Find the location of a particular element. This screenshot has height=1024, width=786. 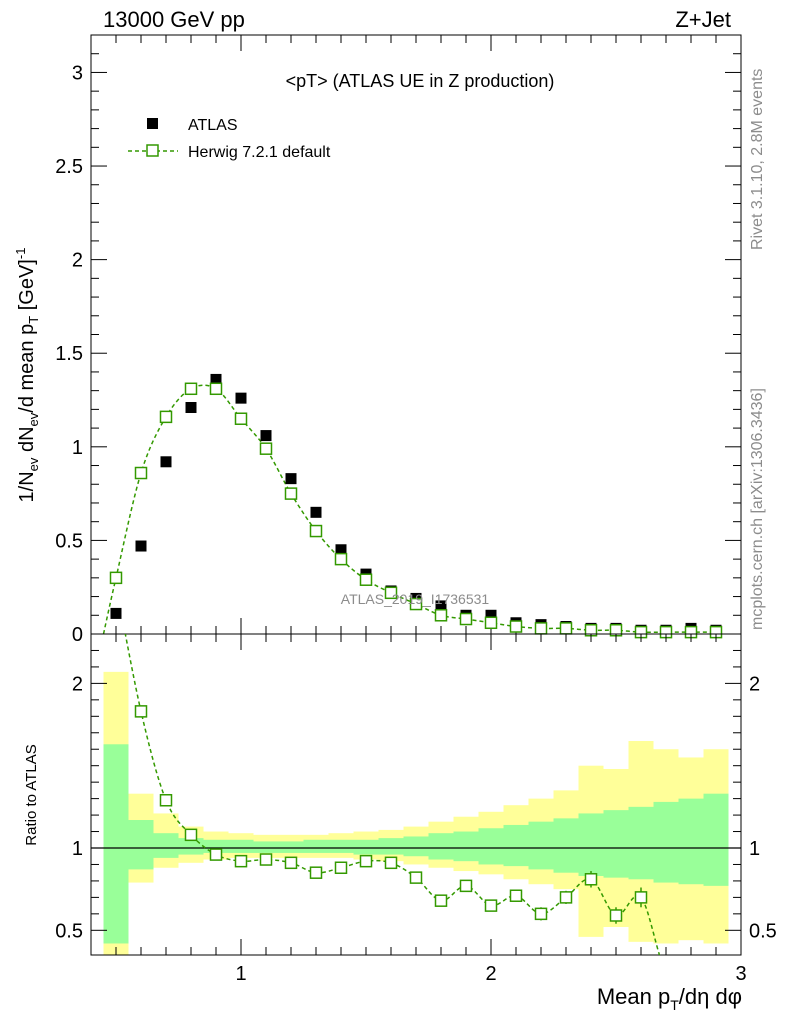

ratio-ytick-label-right: 2 is located at coordinates (754, 684).